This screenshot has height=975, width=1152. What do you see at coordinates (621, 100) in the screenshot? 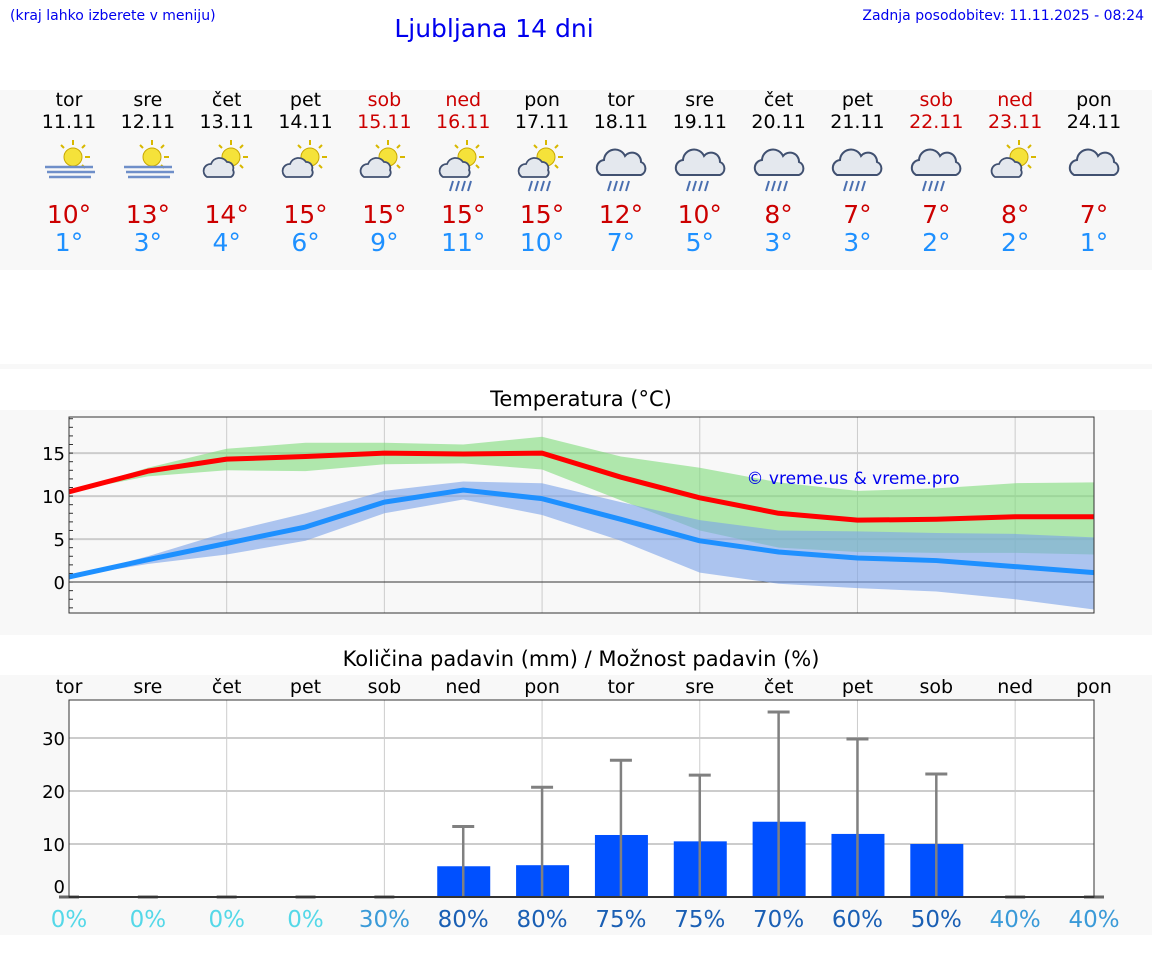
I see `day-name: tor` at bounding box center [621, 100].